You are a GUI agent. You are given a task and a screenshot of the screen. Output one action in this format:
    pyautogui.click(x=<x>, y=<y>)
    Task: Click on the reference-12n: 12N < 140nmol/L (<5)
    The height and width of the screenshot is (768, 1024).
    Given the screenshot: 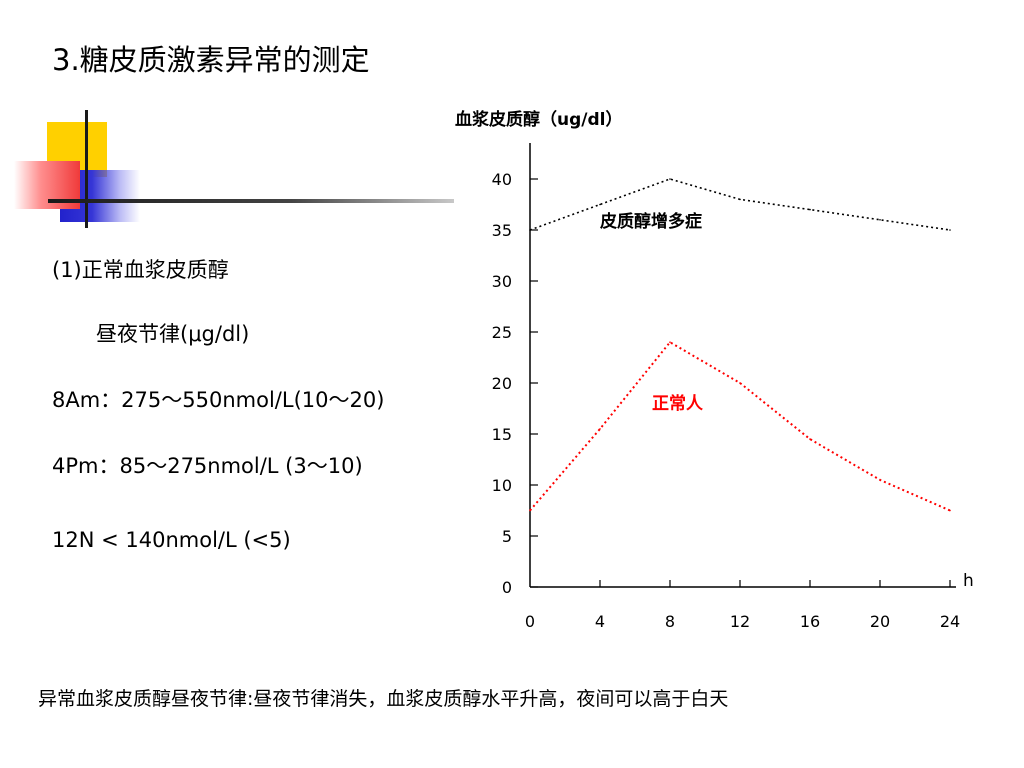 What is the action you would take?
    pyautogui.click(x=171, y=540)
    